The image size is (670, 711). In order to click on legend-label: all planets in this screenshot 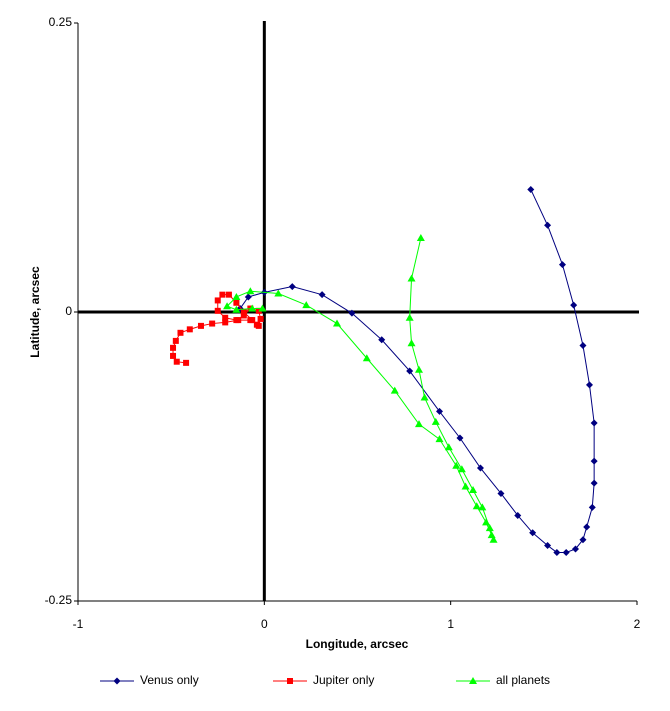, I will do `click(523, 680)`.